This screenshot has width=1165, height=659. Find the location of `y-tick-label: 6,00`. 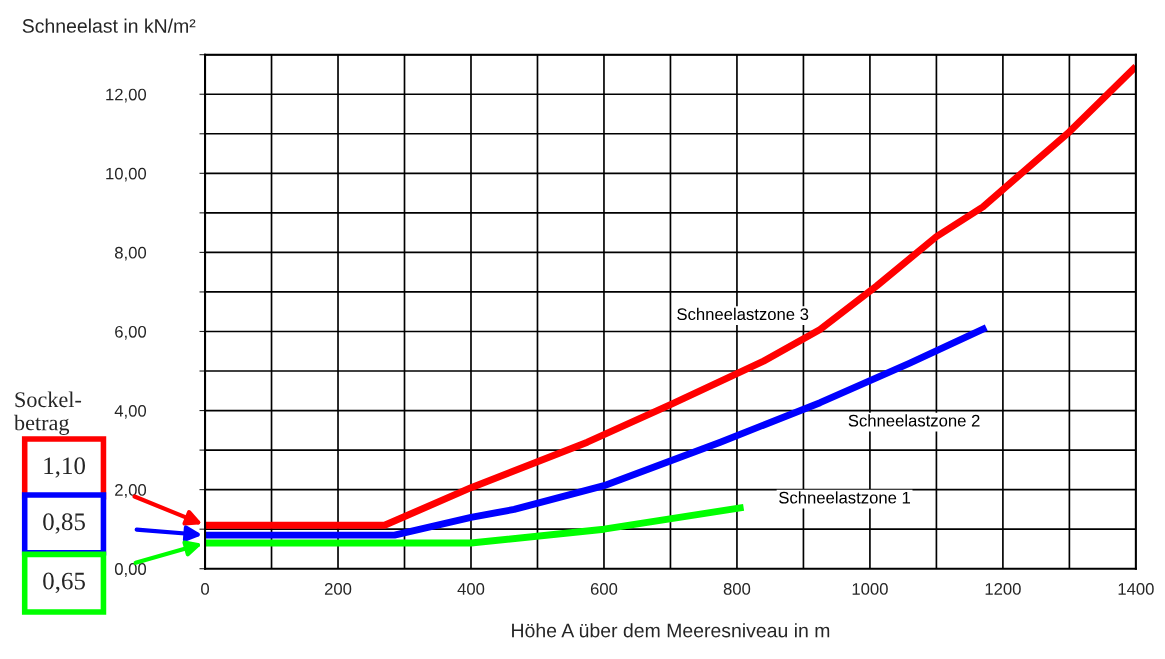

y-tick-label: 6,00 is located at coordinates (131, 332).